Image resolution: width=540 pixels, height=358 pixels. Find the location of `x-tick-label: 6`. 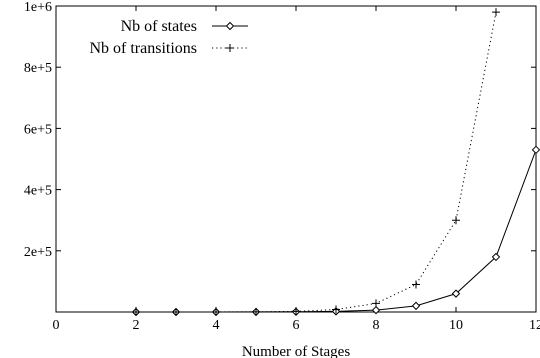

x-tick-label: 6 is located at coordinates (296, 325).